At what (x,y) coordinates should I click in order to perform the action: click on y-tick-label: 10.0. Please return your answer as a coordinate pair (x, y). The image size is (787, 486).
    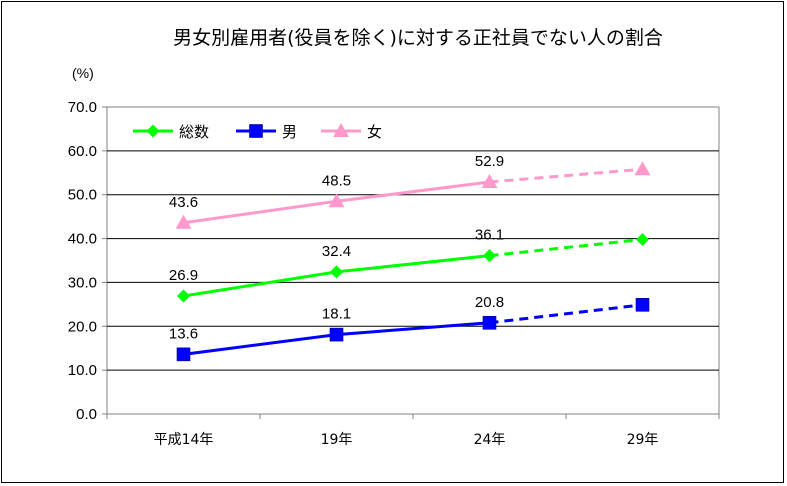
    Looking at the image, I should click on (82, 370).